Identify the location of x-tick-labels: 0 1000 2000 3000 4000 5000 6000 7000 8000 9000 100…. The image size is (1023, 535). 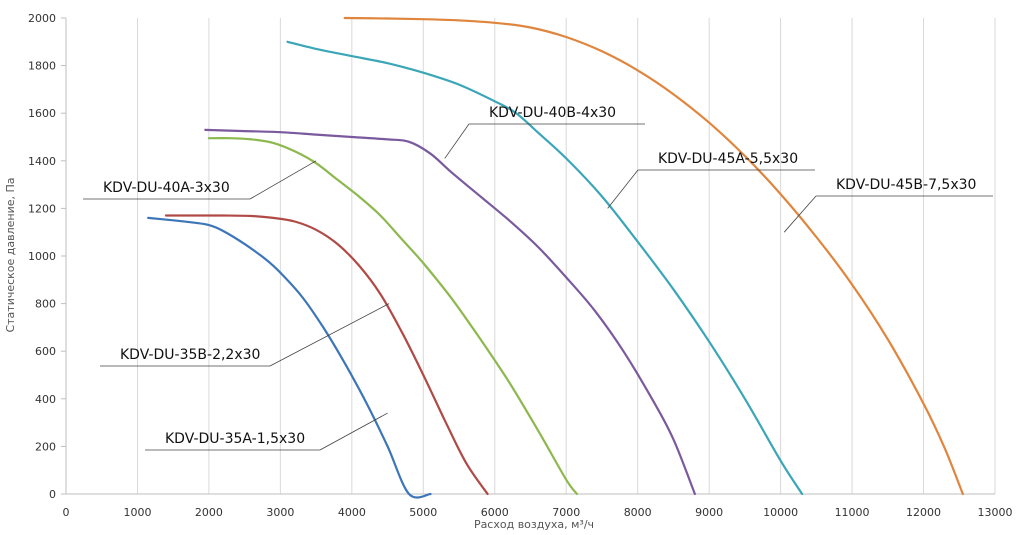
(538, 512).